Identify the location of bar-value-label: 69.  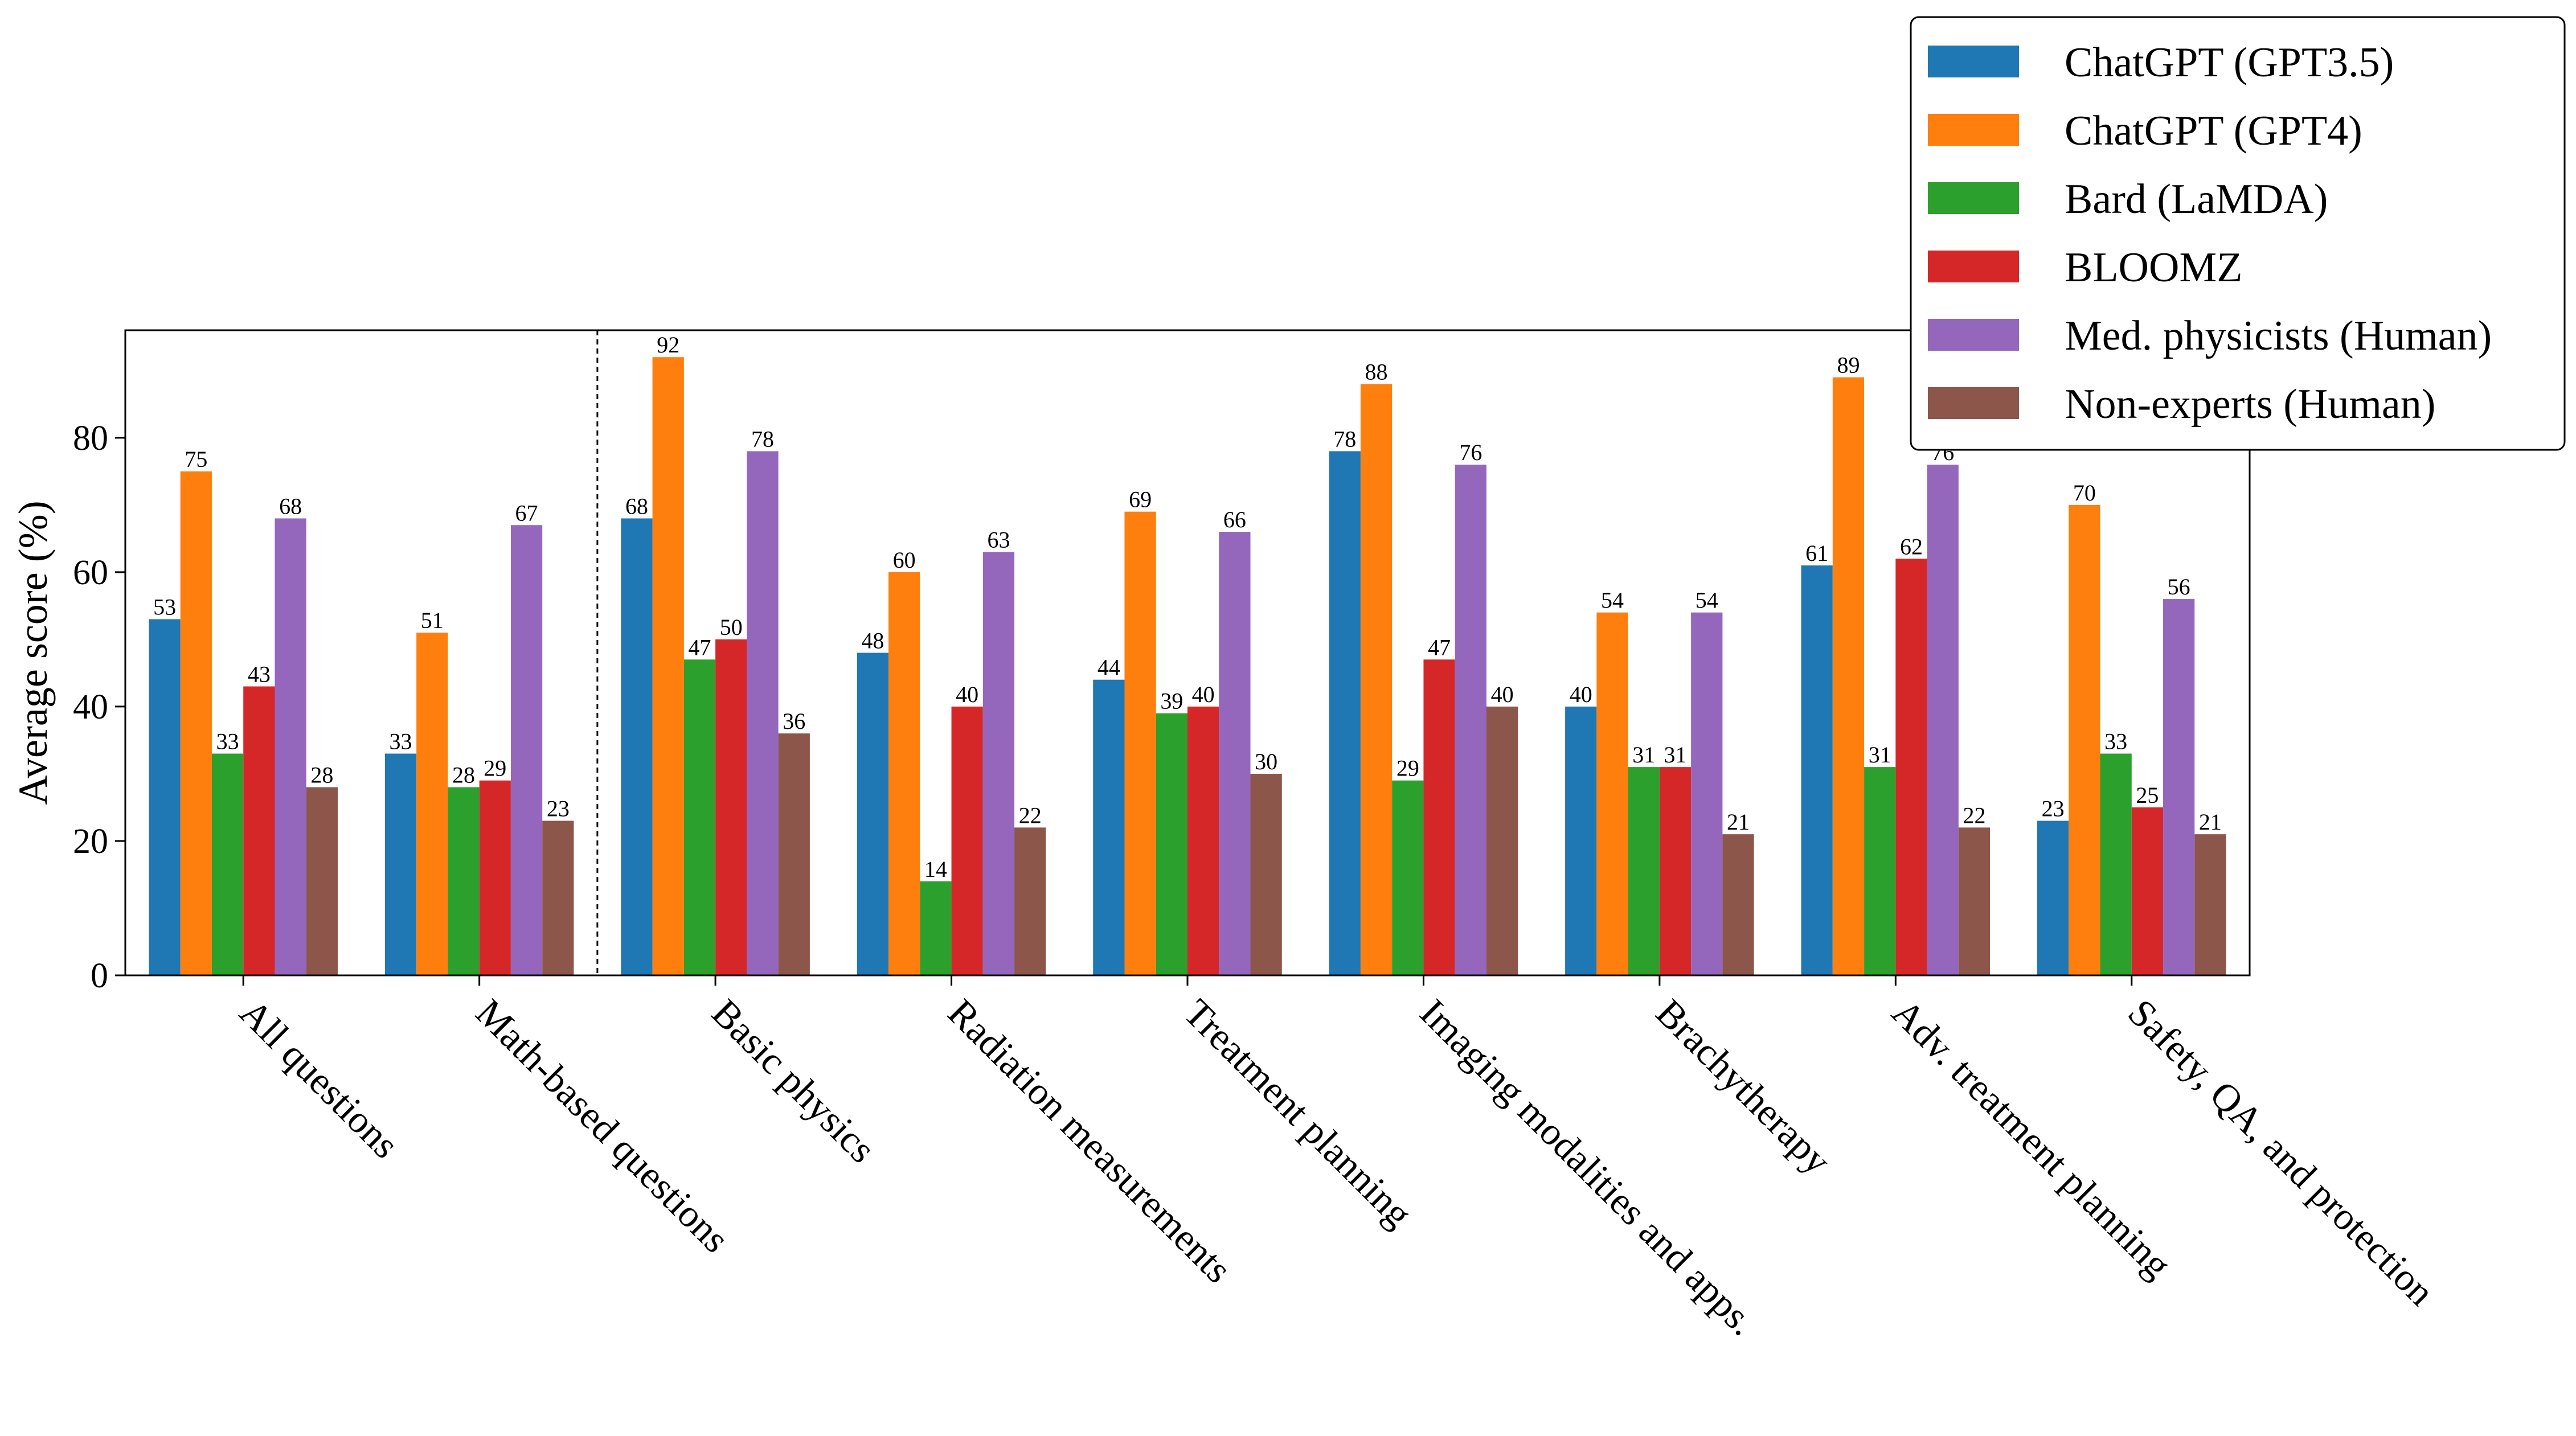
(1140, 499).